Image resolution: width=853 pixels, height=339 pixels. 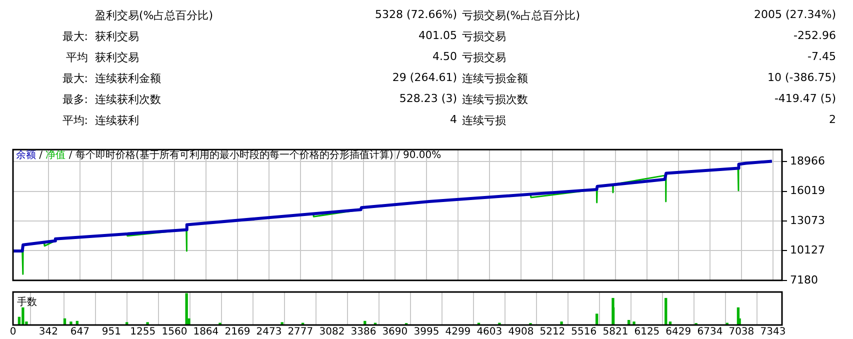 I want to click on text: 余额, so click(x=26, y=155).